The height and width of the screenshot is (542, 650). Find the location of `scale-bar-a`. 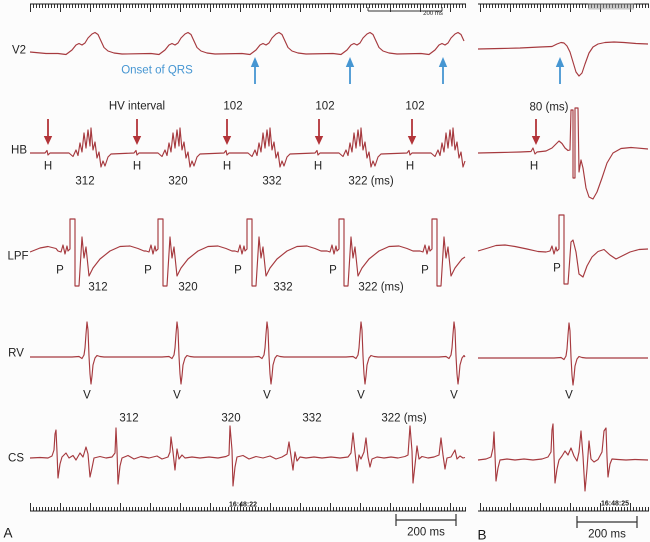

scale-bar-a is located at coordinates (426, 520).